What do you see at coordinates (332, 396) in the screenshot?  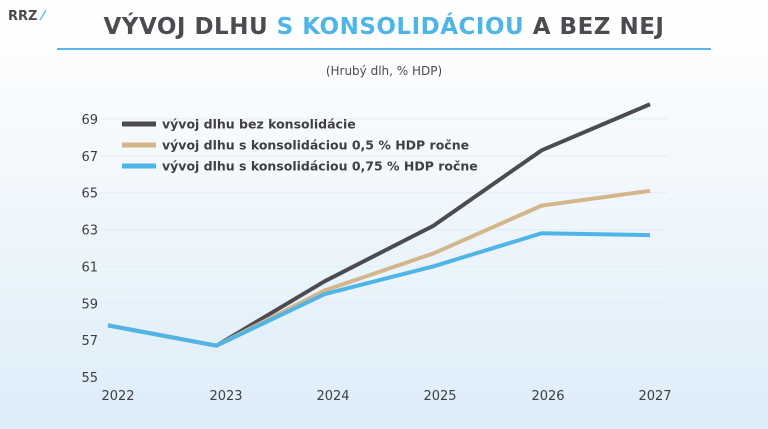 I see `x-tick-label: 2024` at bounding box center [332, 396].